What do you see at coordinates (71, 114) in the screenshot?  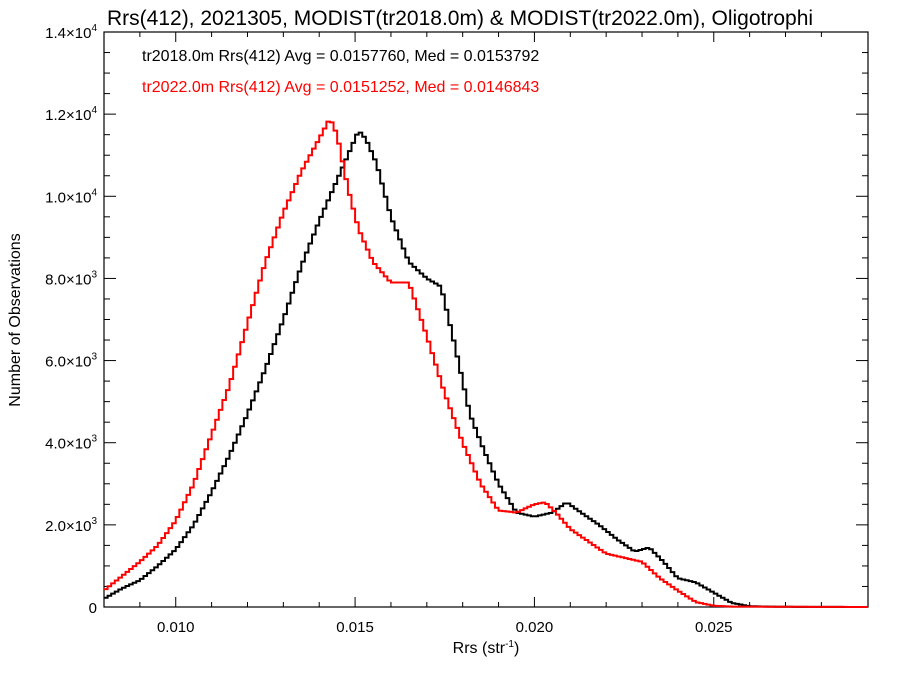 I see `y-tick-label: 1.2×10⁴` at bounding box center [71, 114].